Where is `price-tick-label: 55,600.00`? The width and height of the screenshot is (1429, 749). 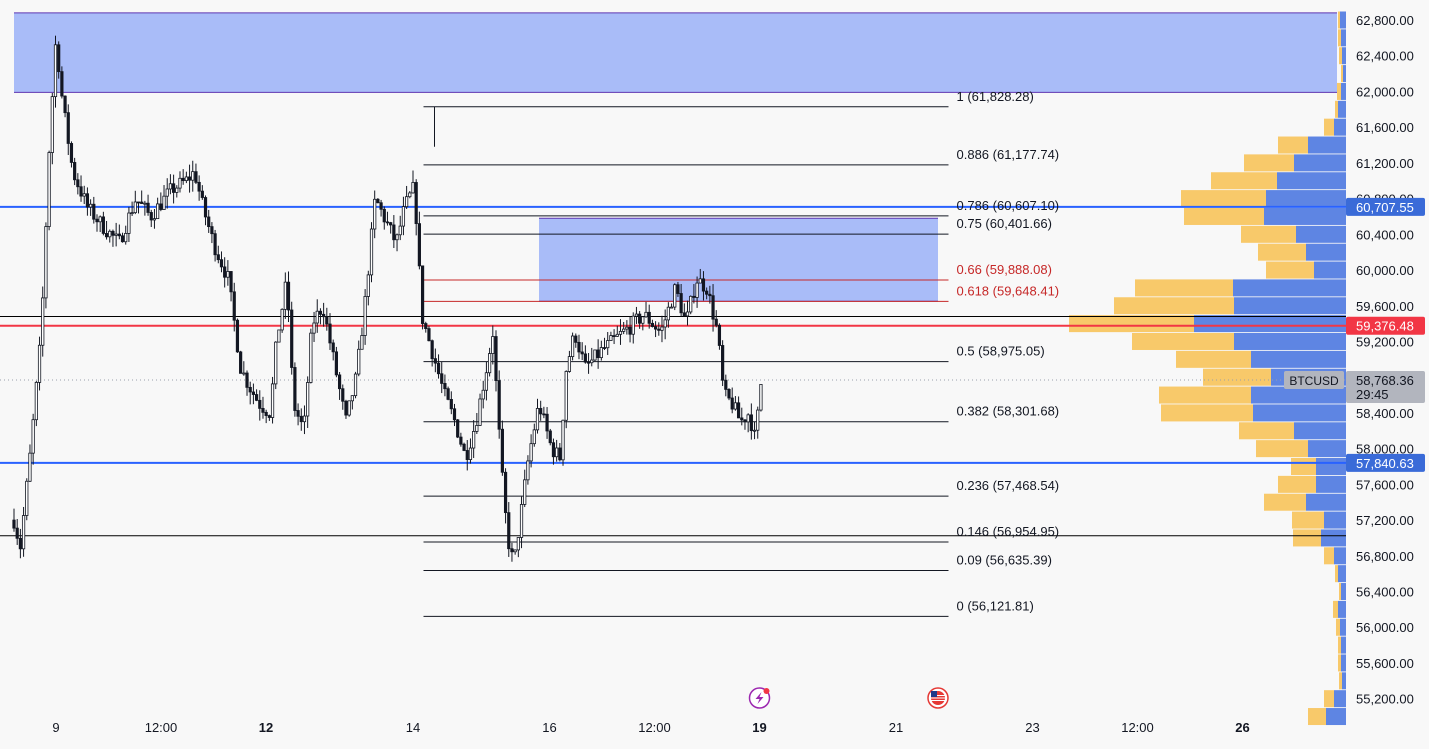
price-tick-label: 55,600.00 is located at coordinates (1385, 663).